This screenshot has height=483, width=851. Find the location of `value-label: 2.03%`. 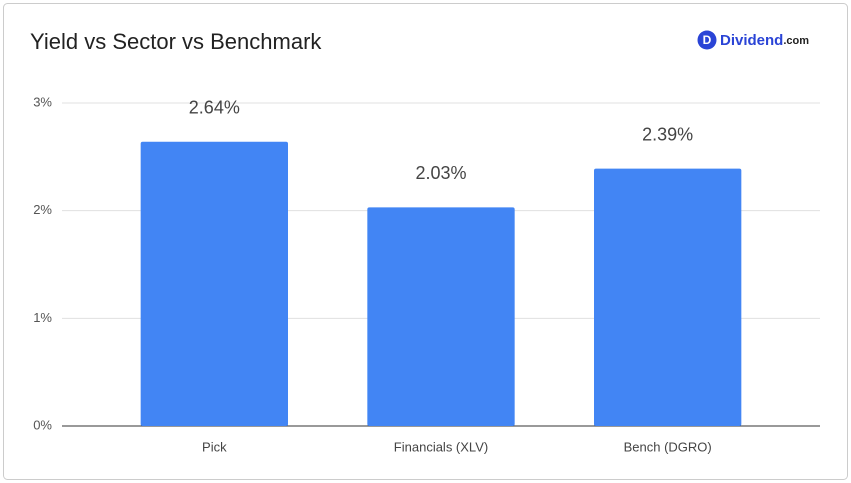

value-label: 2.03% is located at coordinates (440, 173).